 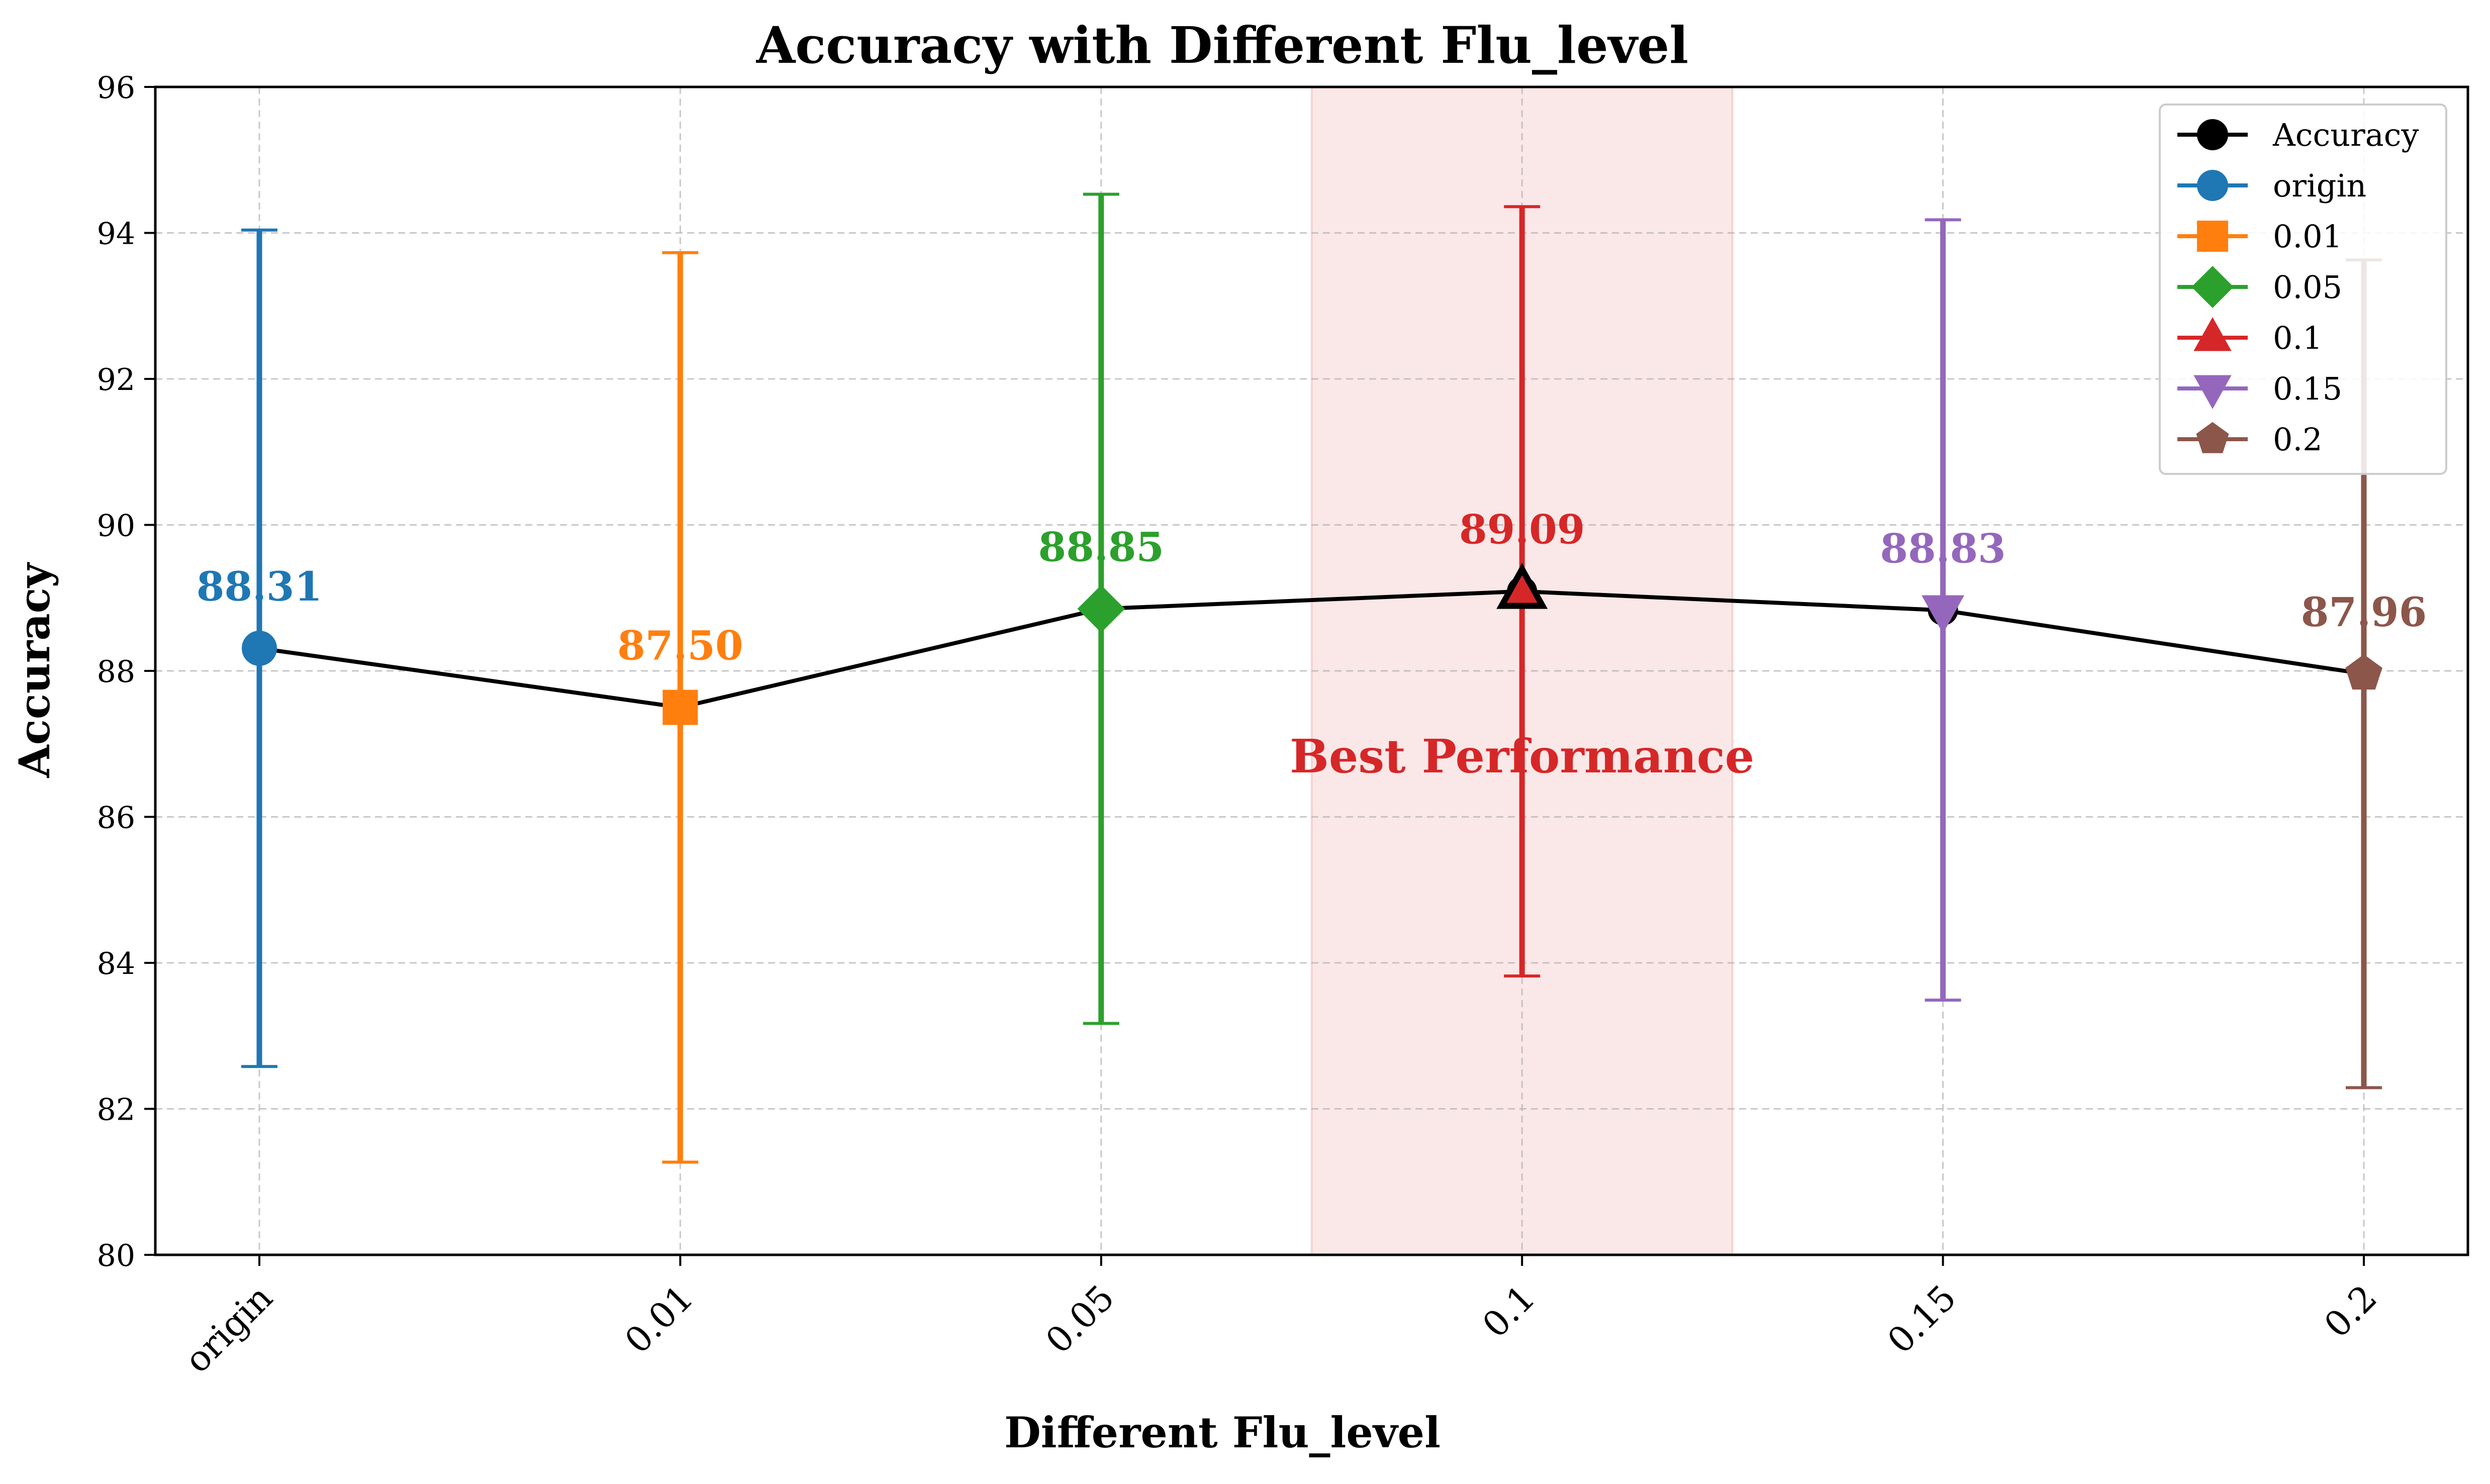 What do you see at coordinates (116, 1256) in the screenshot?
I see `y-tick-label: 80` at bounding box center [116, 1256].